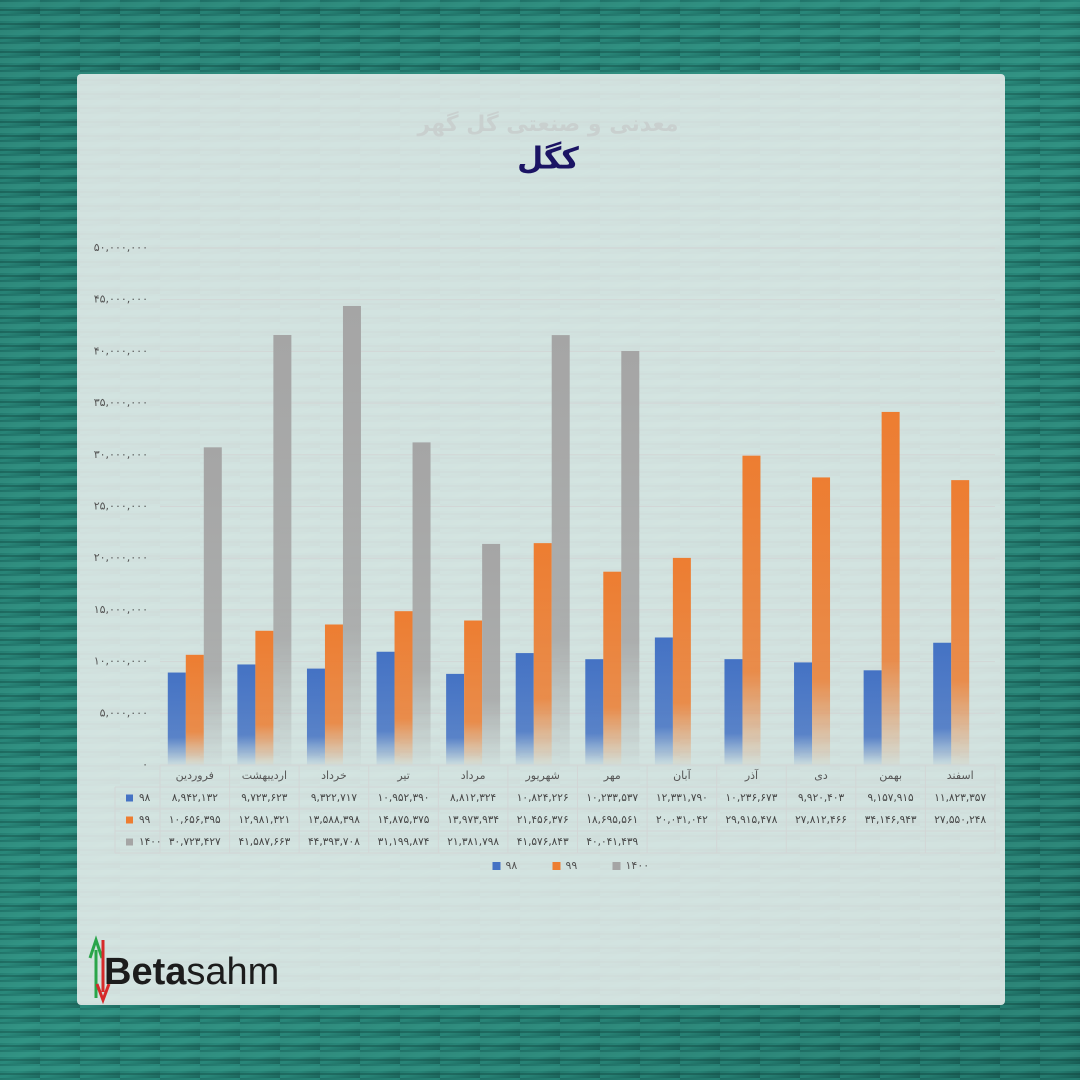 The width and height of the screenshot is (1080, 1080). What do you see at coordinates (121, 454) in the screenshot?
I see `y-tick-label: ۳۰,۰۰۰,۰۰۰` at bounding box center [121, 454].